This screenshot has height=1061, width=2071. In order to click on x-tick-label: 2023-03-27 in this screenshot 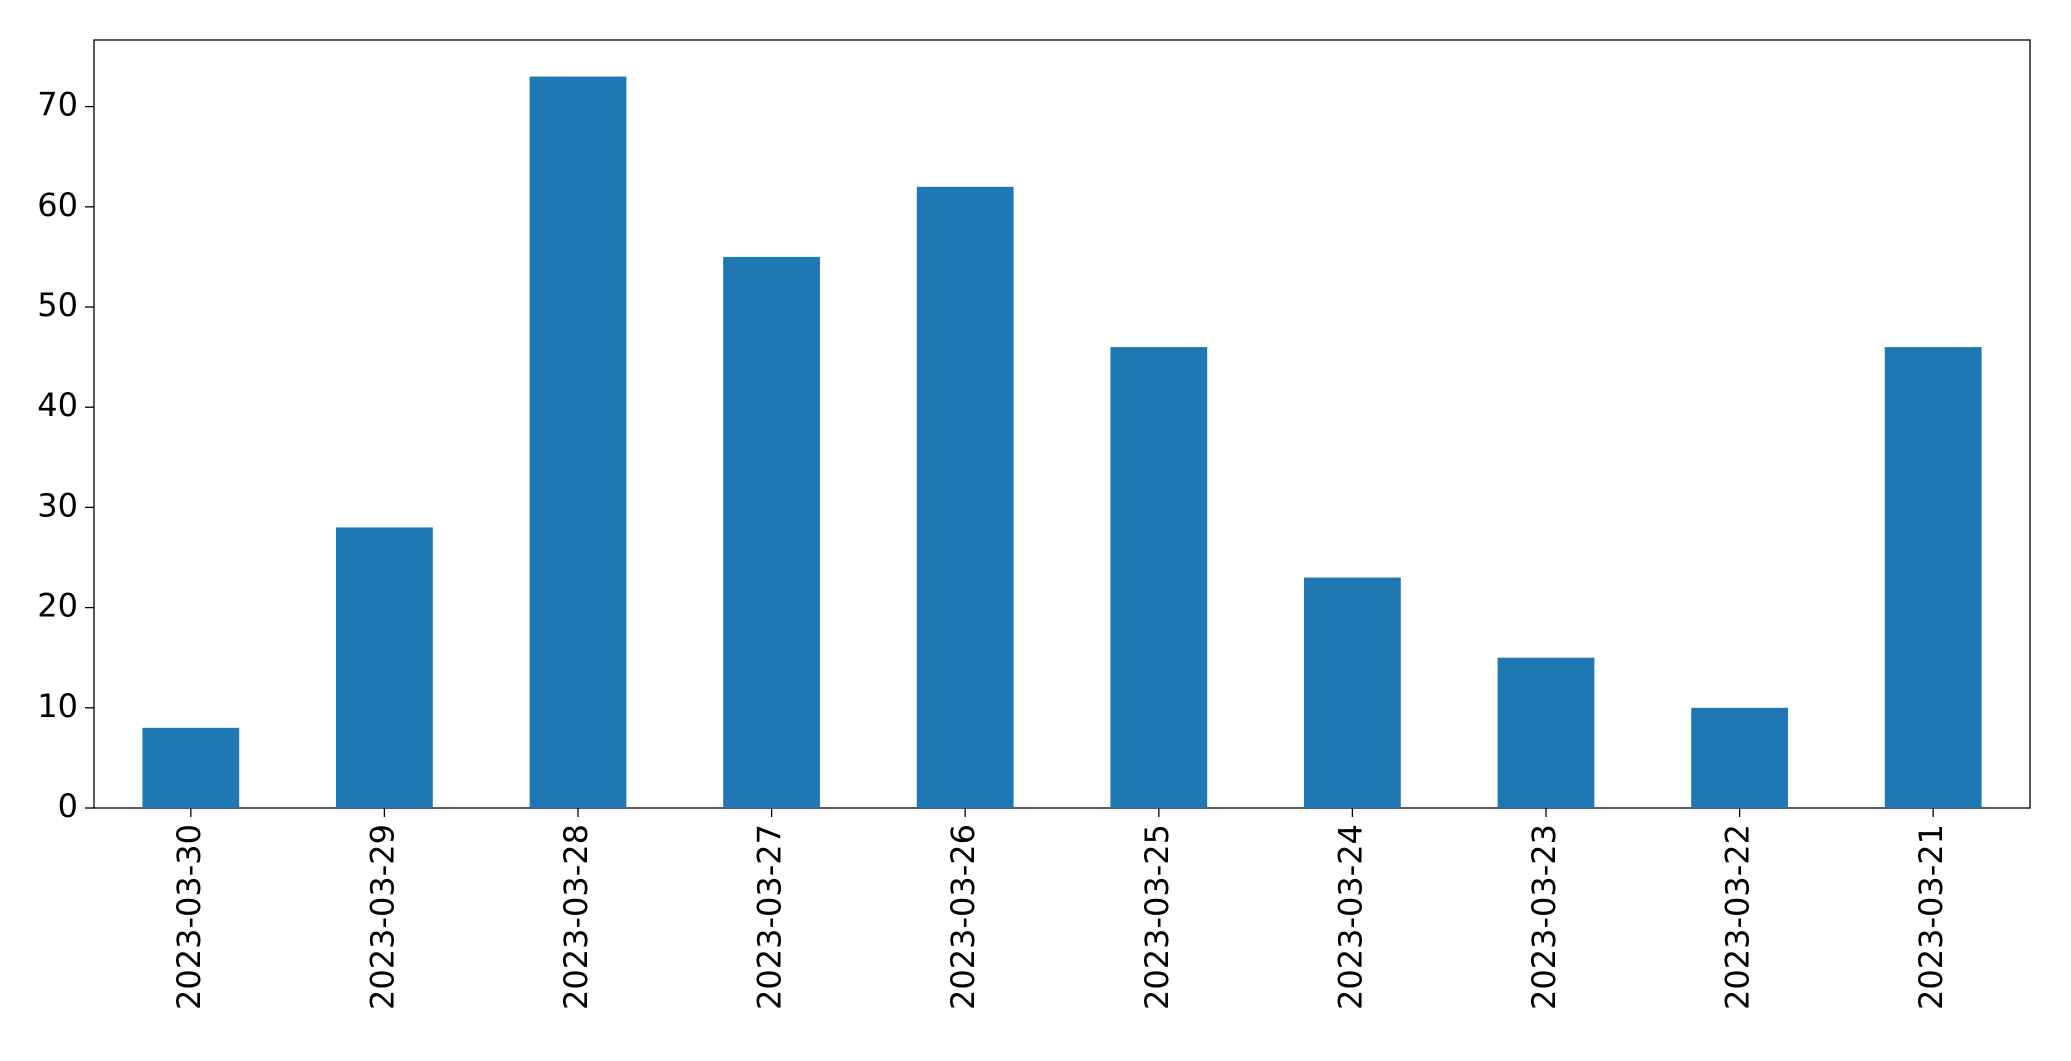, I will do `click(770, 917)`.